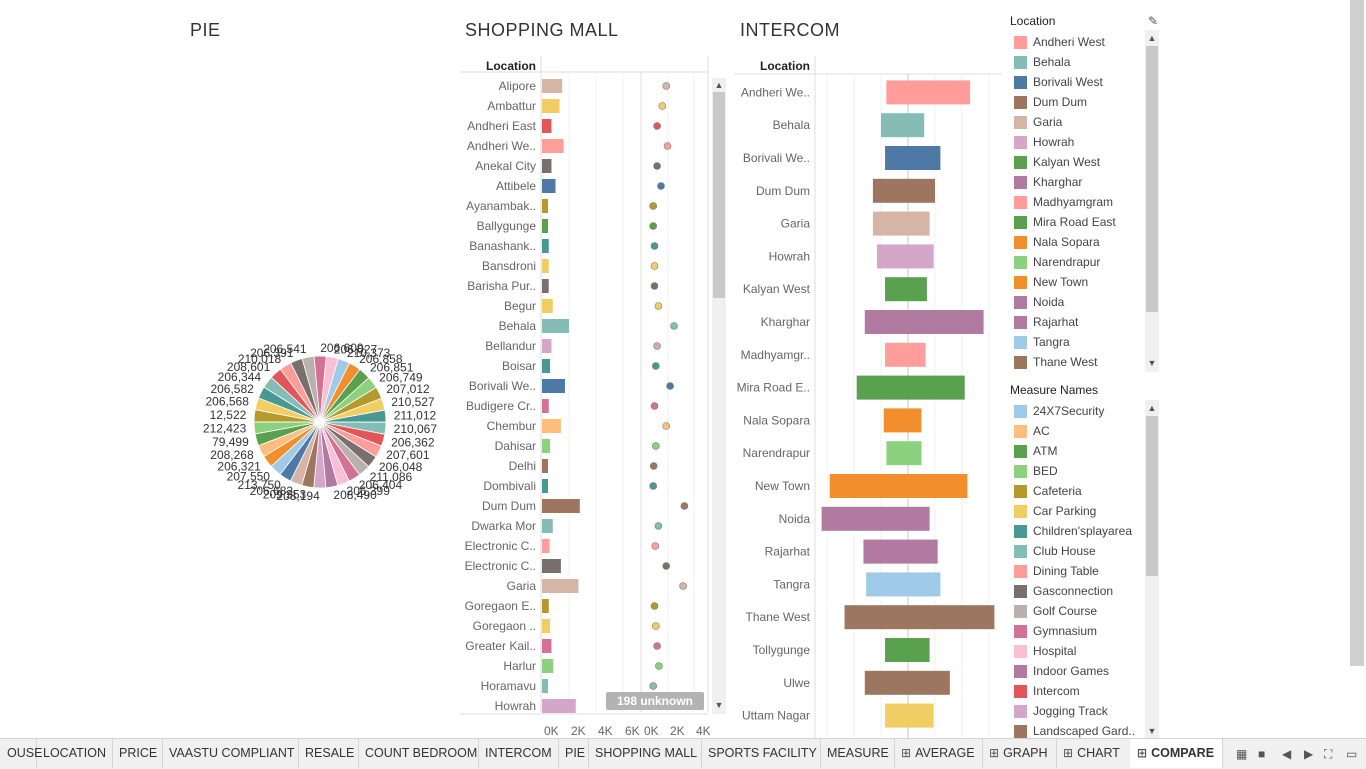  I want to click on location-legend-item: Rajarhat, so click(1085, 322).